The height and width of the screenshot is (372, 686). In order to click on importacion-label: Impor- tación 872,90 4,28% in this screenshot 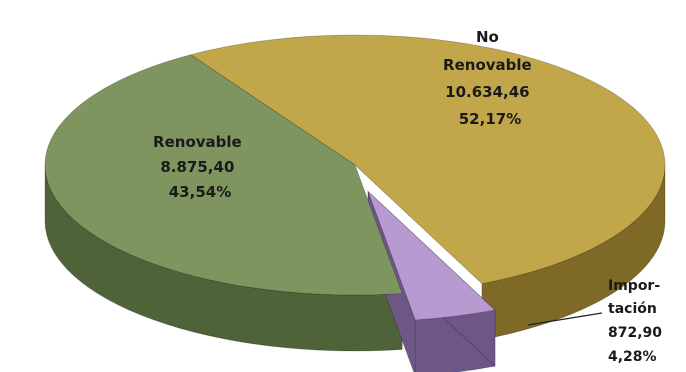, I will do `click(637, 321)`.